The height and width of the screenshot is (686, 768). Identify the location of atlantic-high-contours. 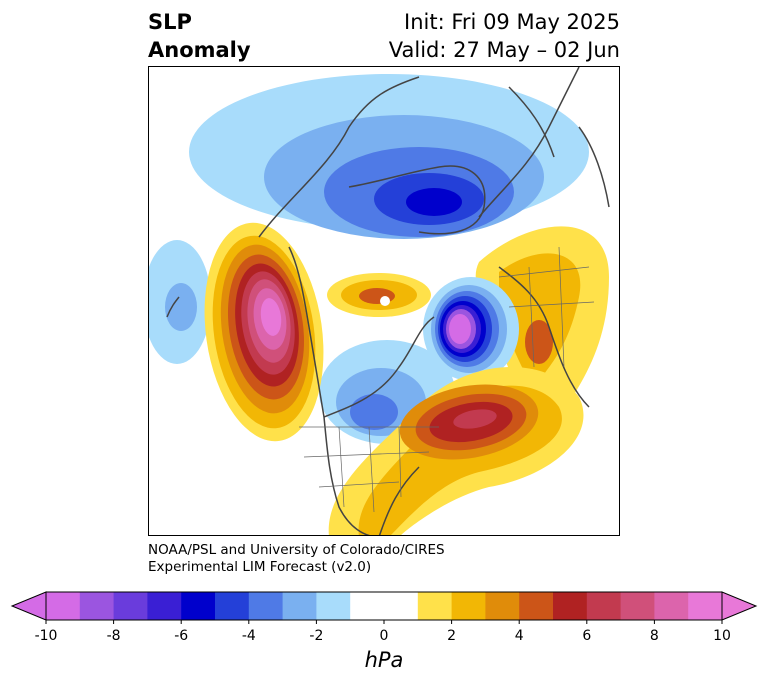
(456, 451).